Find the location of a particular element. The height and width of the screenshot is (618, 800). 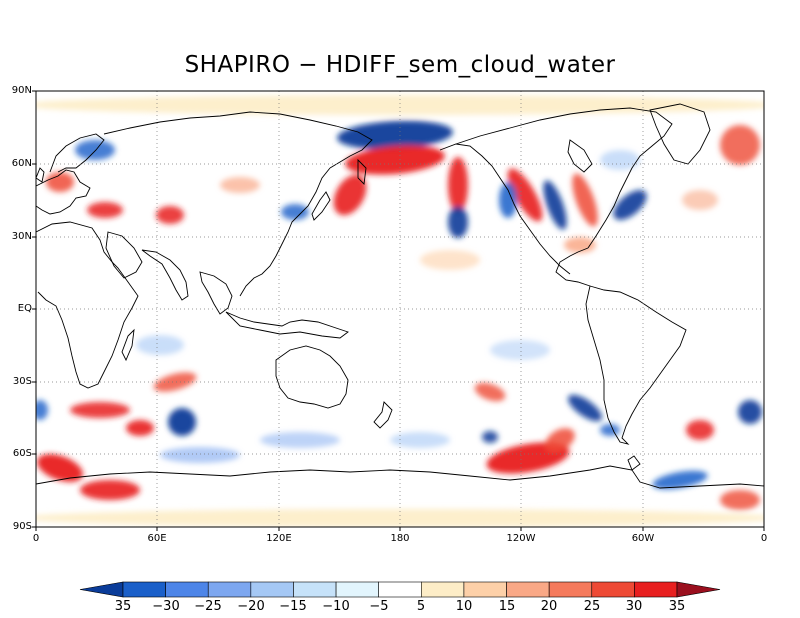

coast-east-asia is located at coordinates (285, 232).